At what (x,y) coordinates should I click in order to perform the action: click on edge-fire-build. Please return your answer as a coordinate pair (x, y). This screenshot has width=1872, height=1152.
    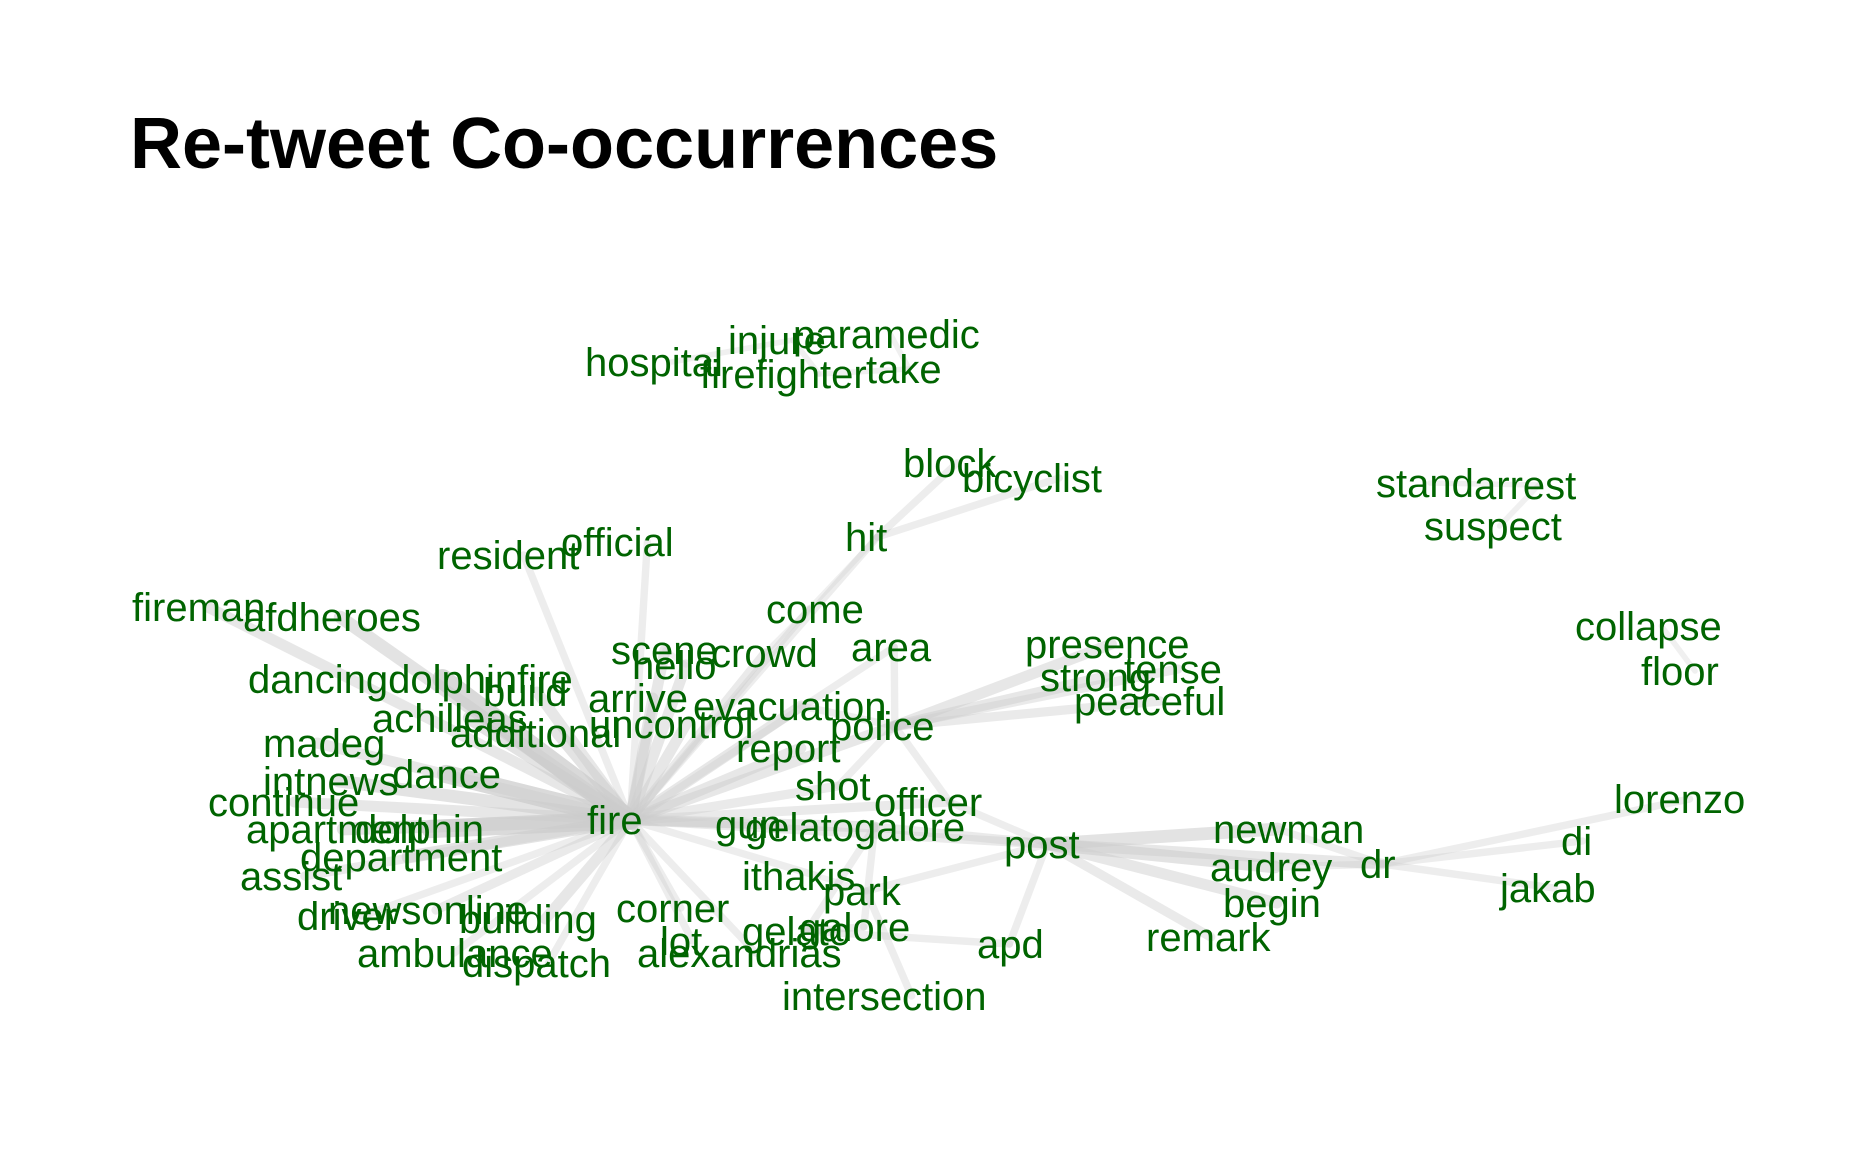
    Looking at the image, I should click on (583, 756).